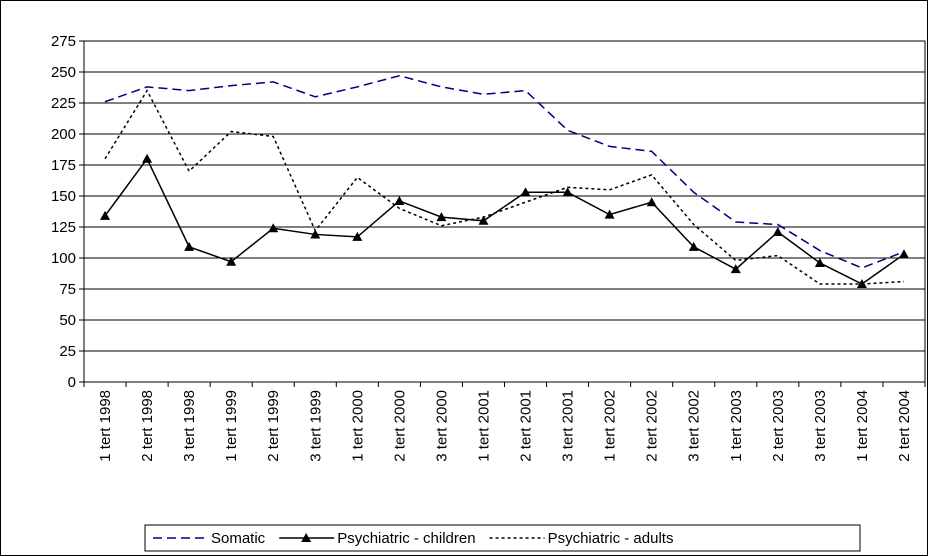  I want to click on x-tick-label: 1 tert 1998, so click(105, 426).